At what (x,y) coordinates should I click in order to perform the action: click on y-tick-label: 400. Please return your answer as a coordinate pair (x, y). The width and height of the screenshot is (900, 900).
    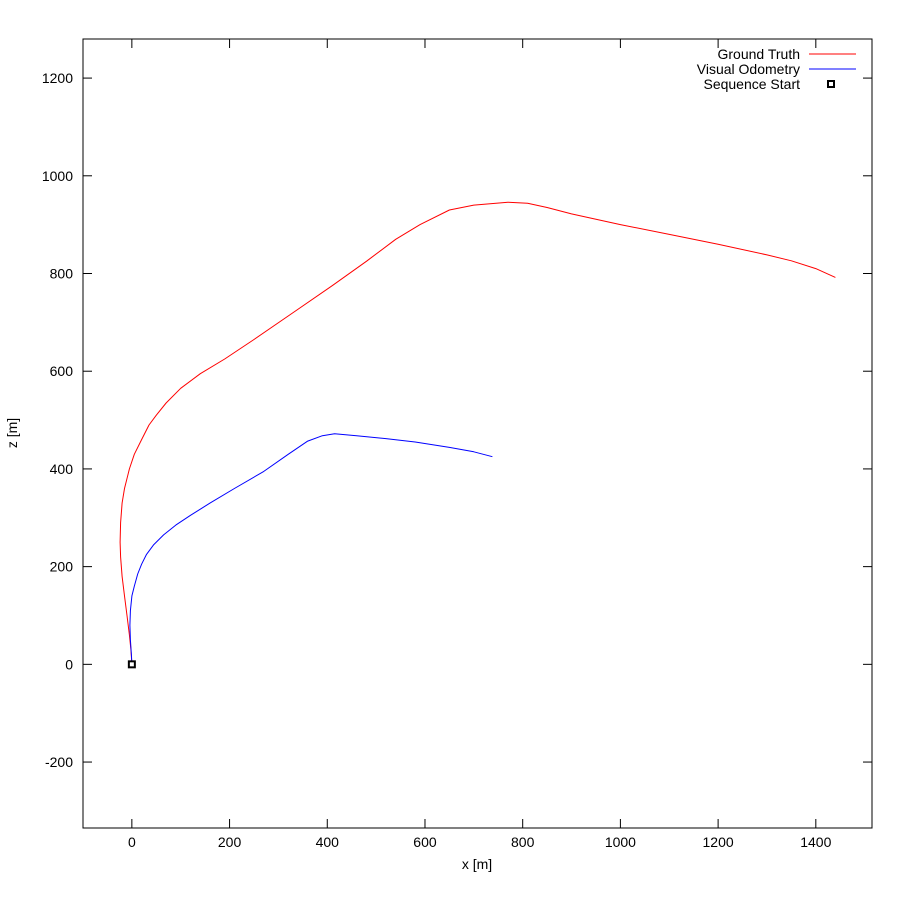
    Looking at the image, I should click on (62, 469).